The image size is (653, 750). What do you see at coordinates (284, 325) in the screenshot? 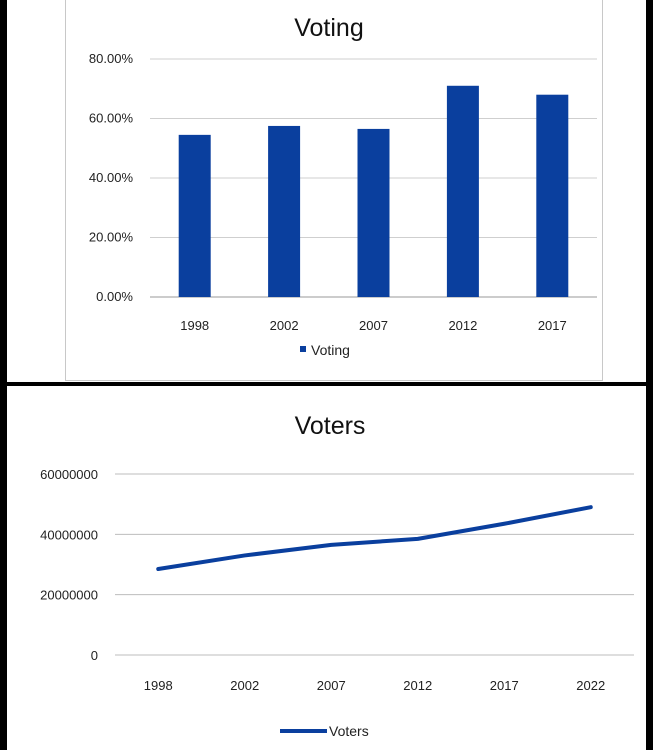
I see `voting-x-tick-label: 2002` at bounding box center [284, 325].